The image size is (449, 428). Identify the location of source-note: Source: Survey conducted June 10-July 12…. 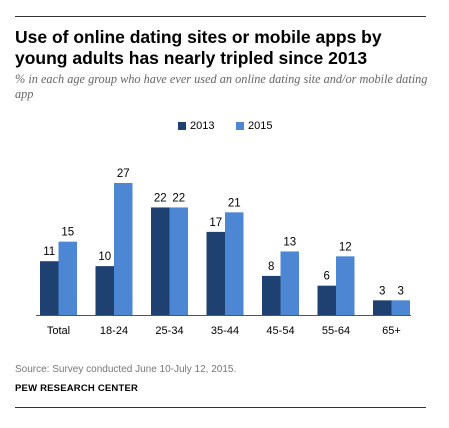
(126, 369).